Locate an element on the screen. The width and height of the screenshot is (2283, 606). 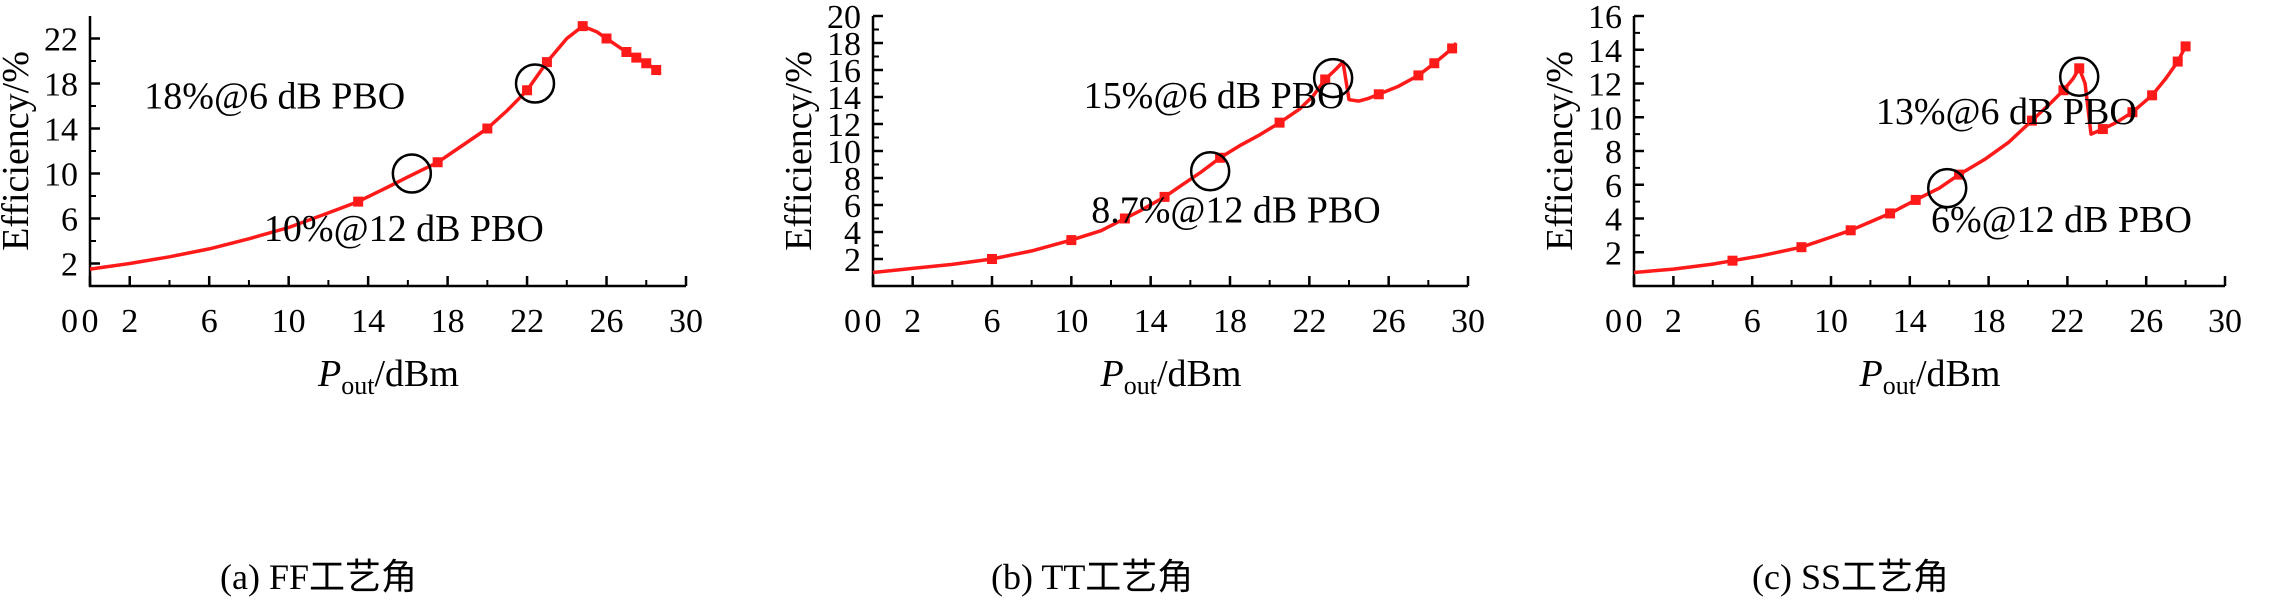
y-tick-label-tt: 8 is located at coordinates (852, 179).